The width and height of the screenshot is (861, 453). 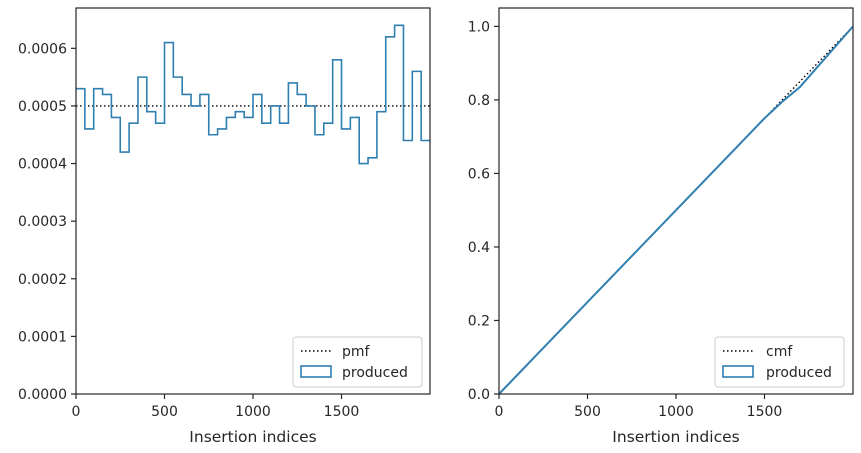 What do you see at coordinates (42, 107) in the screenshot?
I see `y-tick-label: 0.0005` at bounding box center [42, 107].